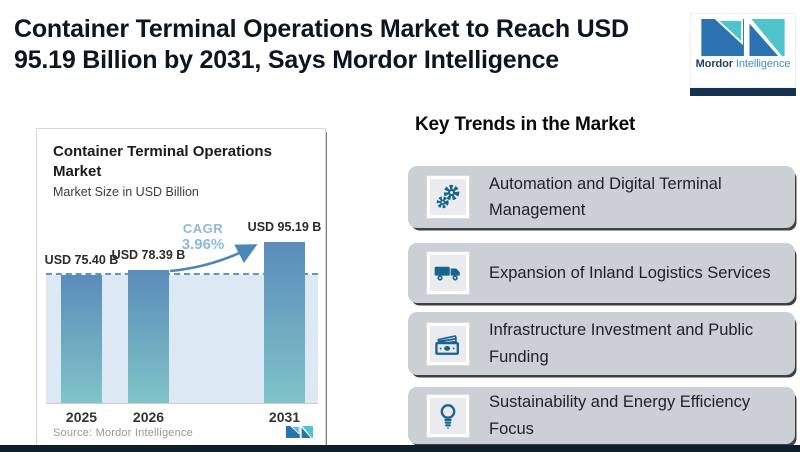 The height and width of the screenshot is (452, 800). Describe the element at coordinates (400, 448) in the screenshot. I see `footer-strip` at that location.